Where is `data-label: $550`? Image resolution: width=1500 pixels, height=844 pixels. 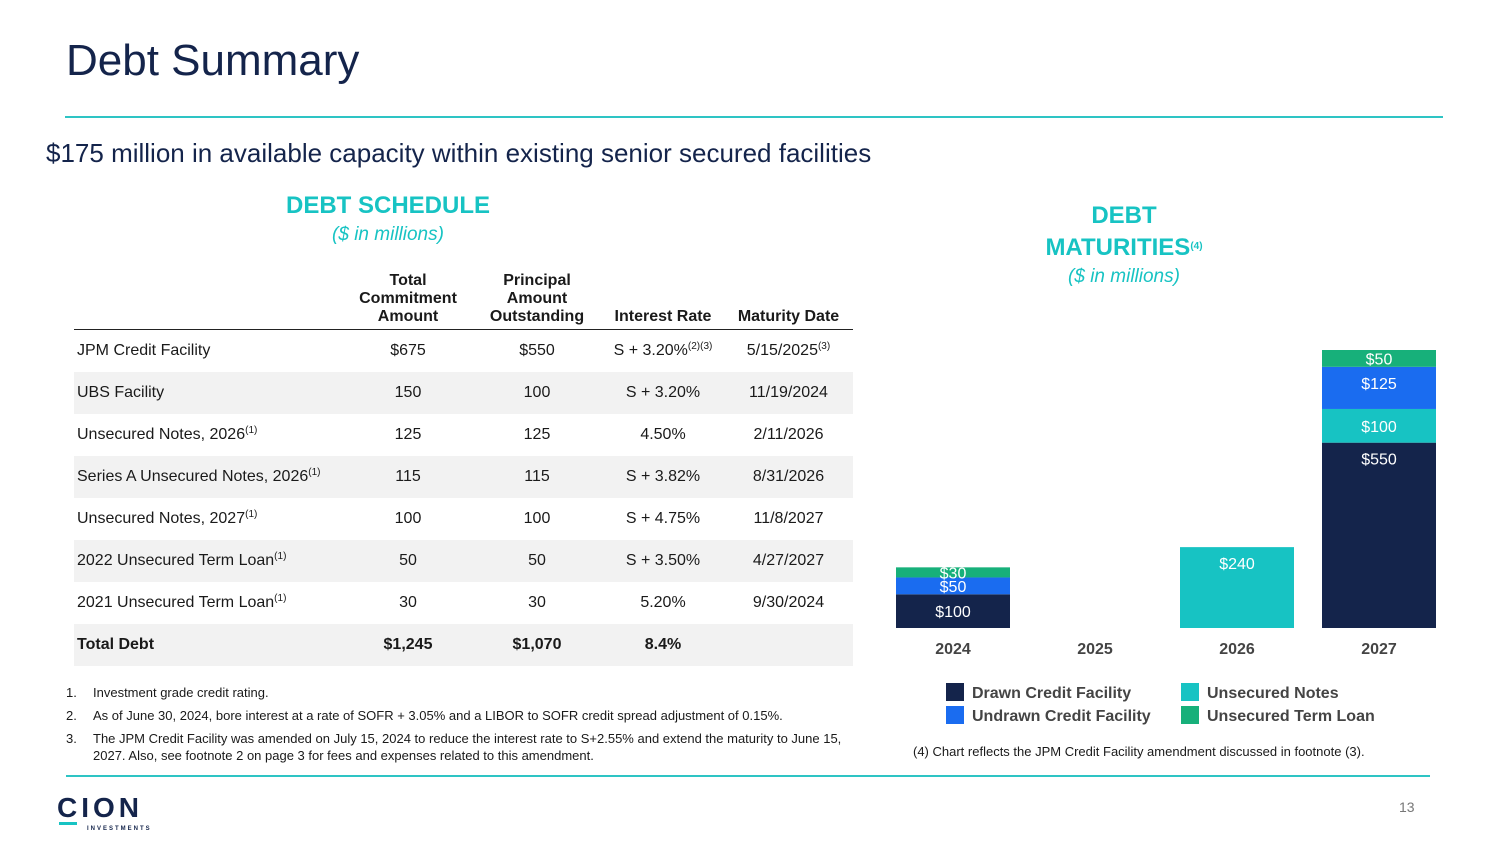 data-label: $550 is located at coordinates (1379, 460).